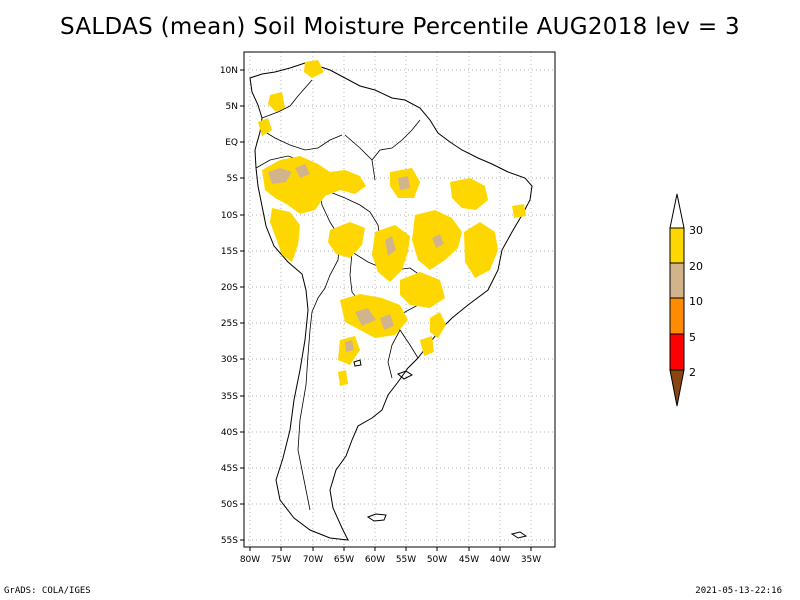 The height and width of the screenshot is (600, 800). I want to click on lon-label: 45W, so click(469, 560).